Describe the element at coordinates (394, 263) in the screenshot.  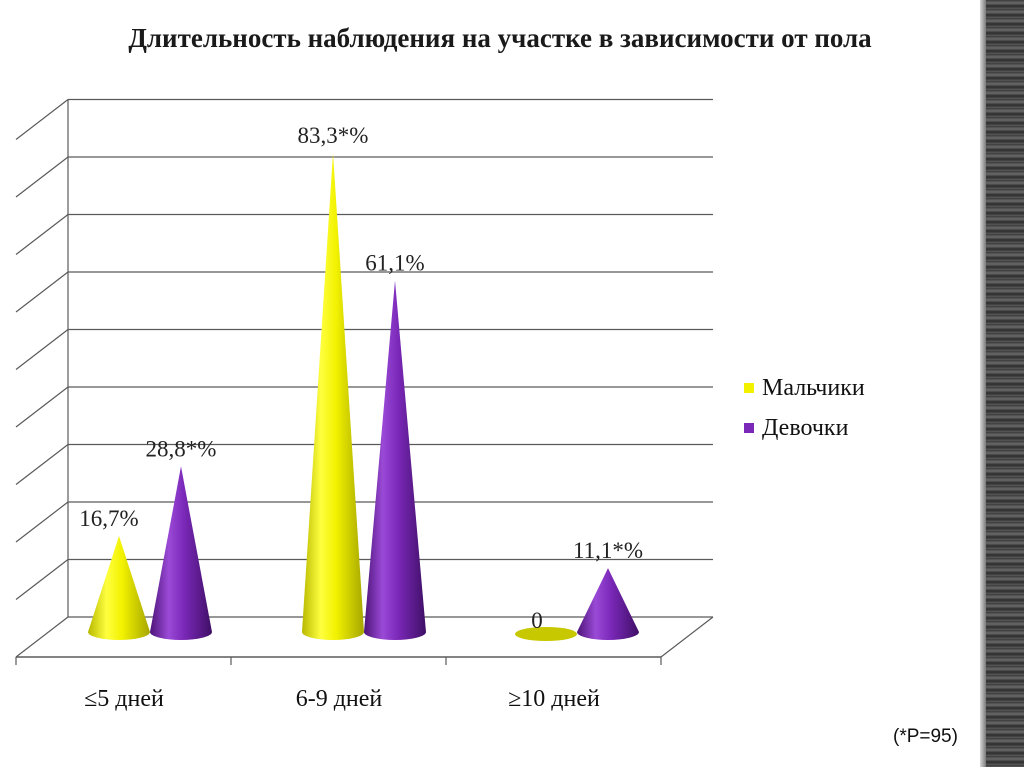
I see `data-label: 61,1%` at that location.